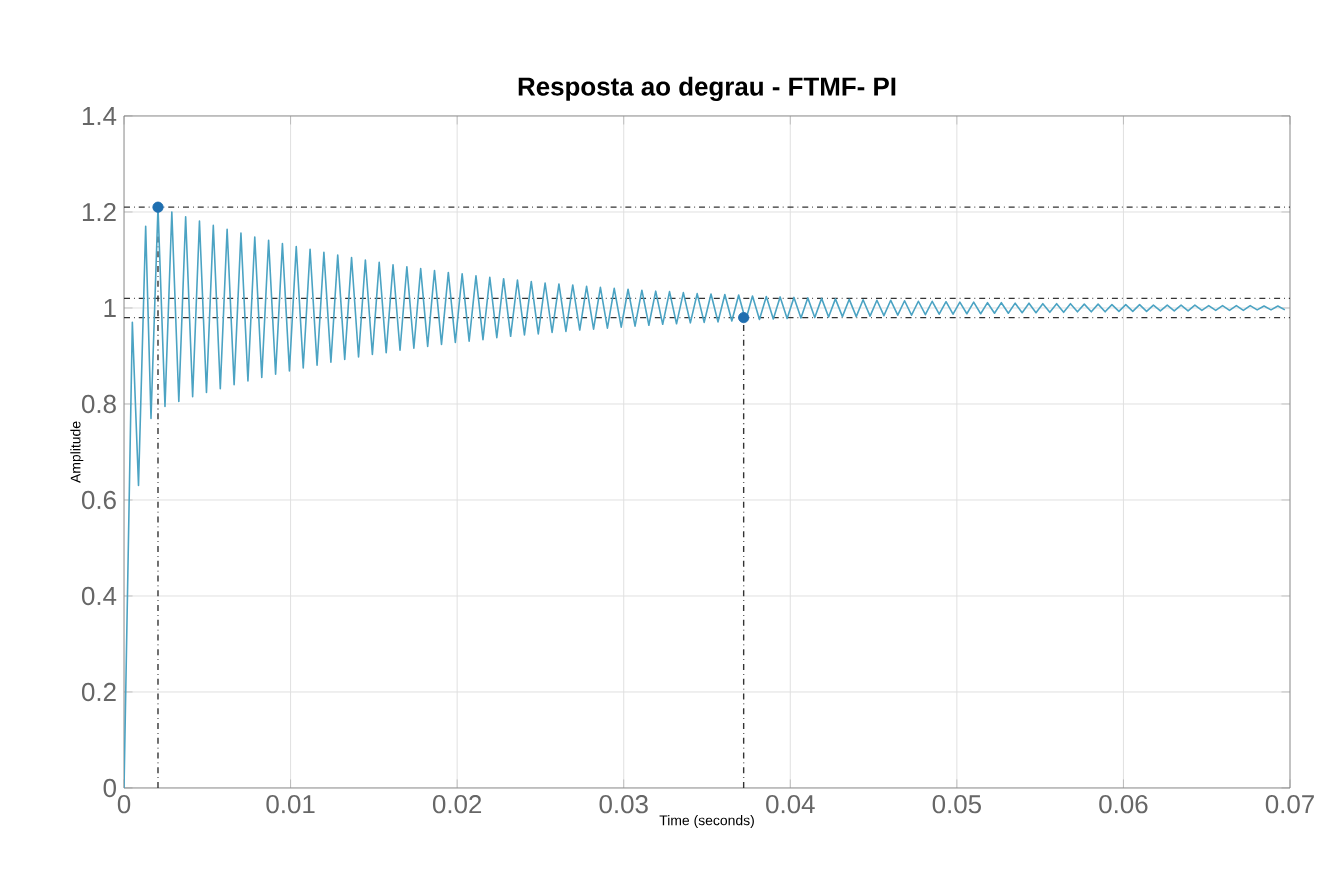 The image size is (1320, 878). Describe the element at coordinates (110, 308) in the screenshot. I see `y-tick-label: 1` at that location.